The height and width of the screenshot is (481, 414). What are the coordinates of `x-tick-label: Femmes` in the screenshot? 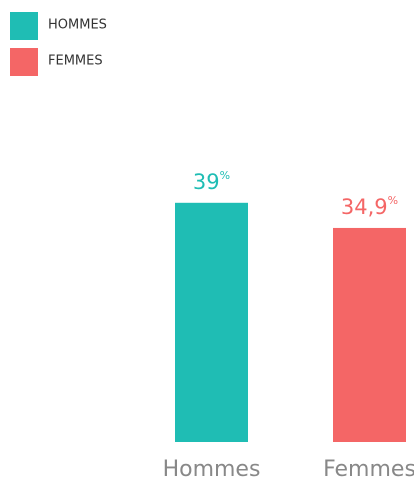 It's located at (368, 469).